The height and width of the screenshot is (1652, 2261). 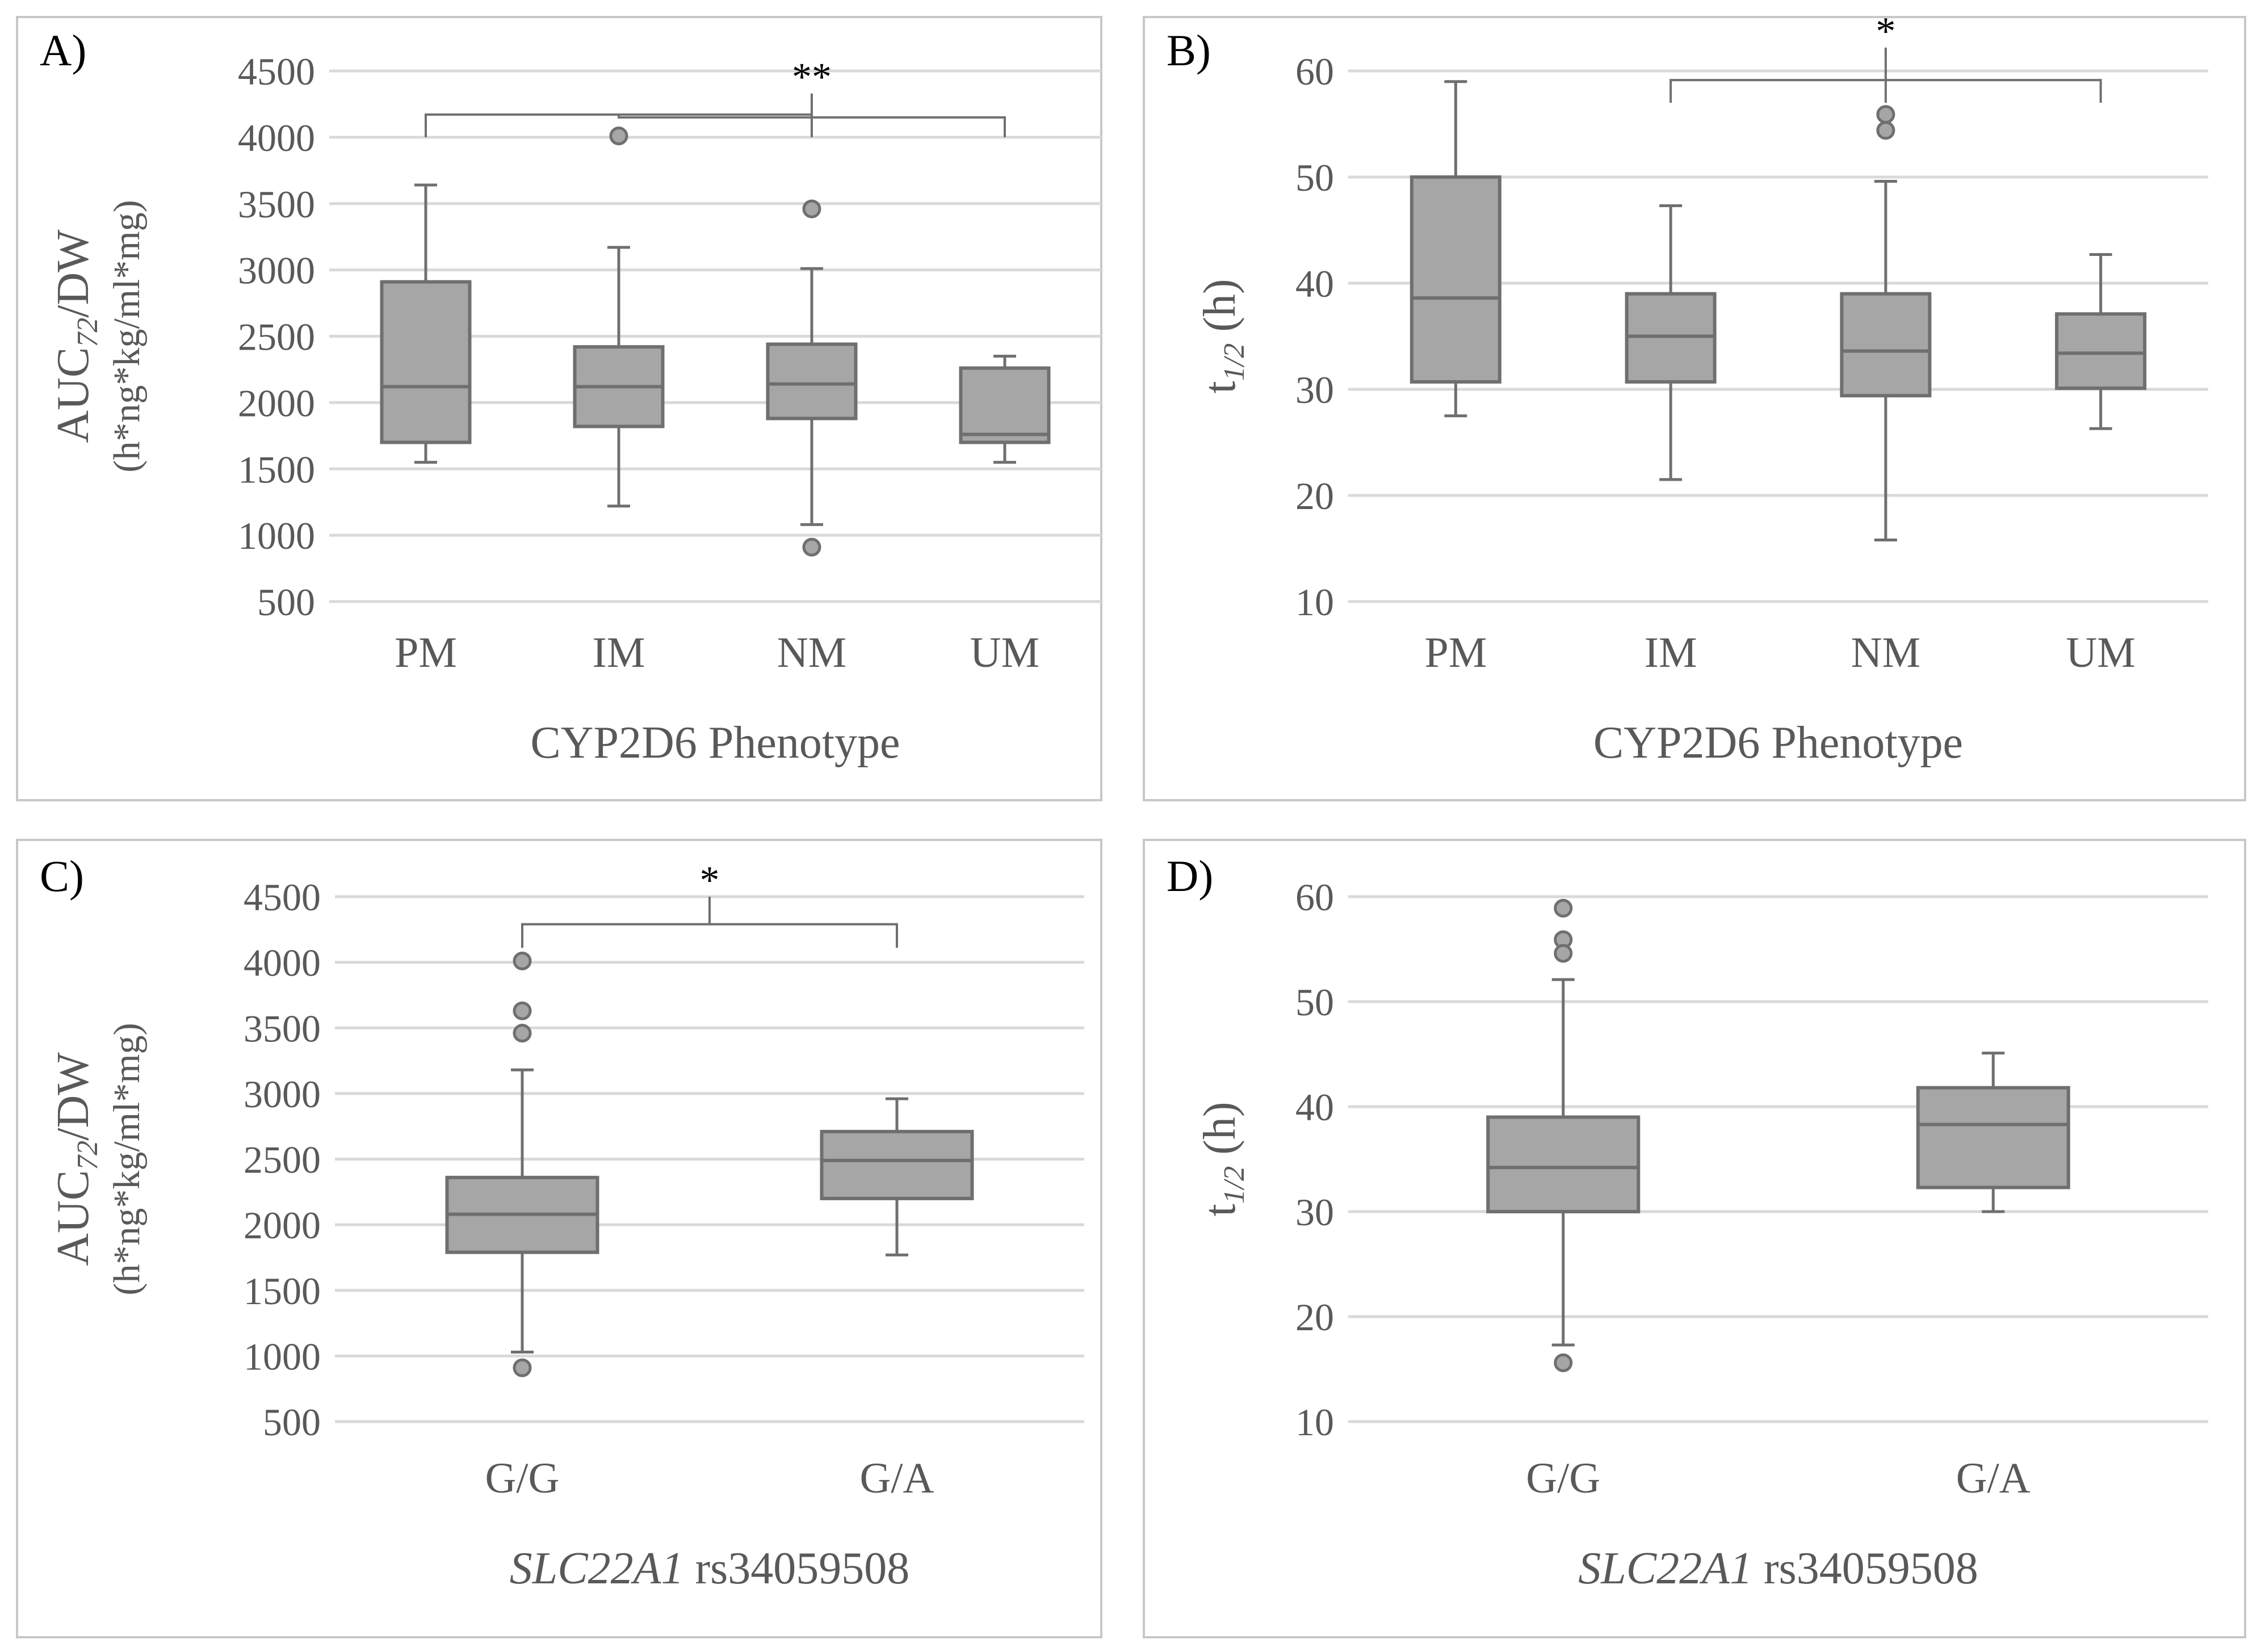 I want to click on y-tick-label: 1500, so click(x=276, y=469).